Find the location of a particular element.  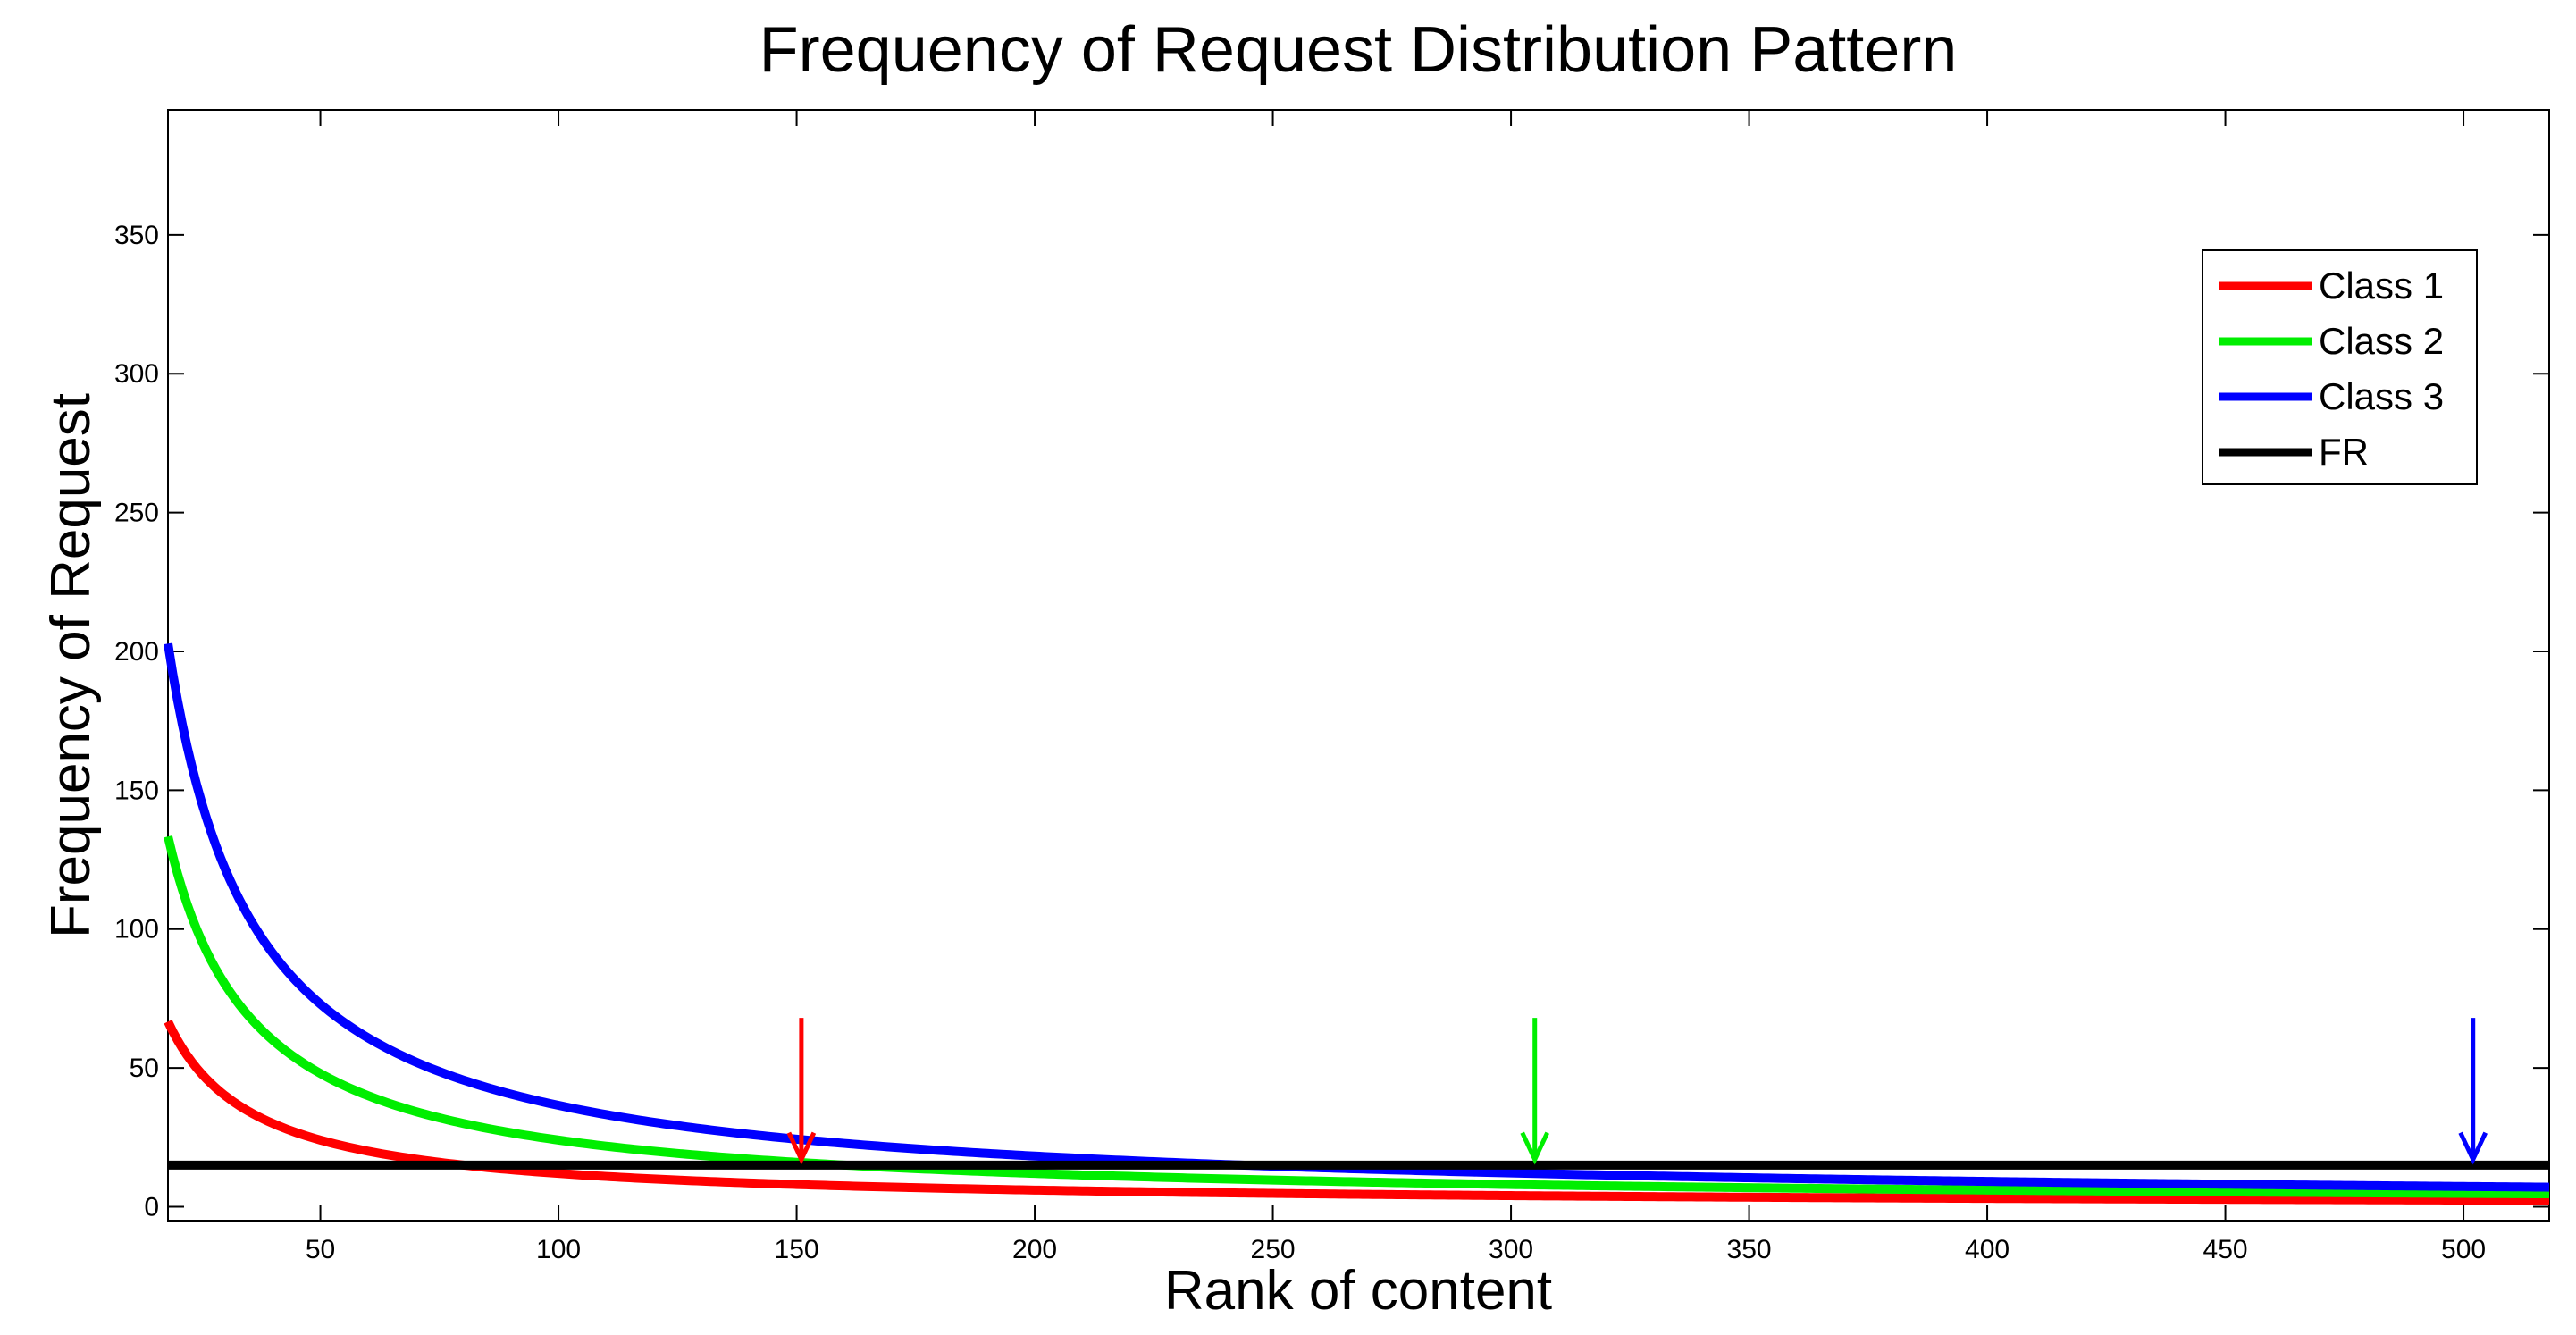

x-tick-label: 400 is located at coordinates (1987, 1249).